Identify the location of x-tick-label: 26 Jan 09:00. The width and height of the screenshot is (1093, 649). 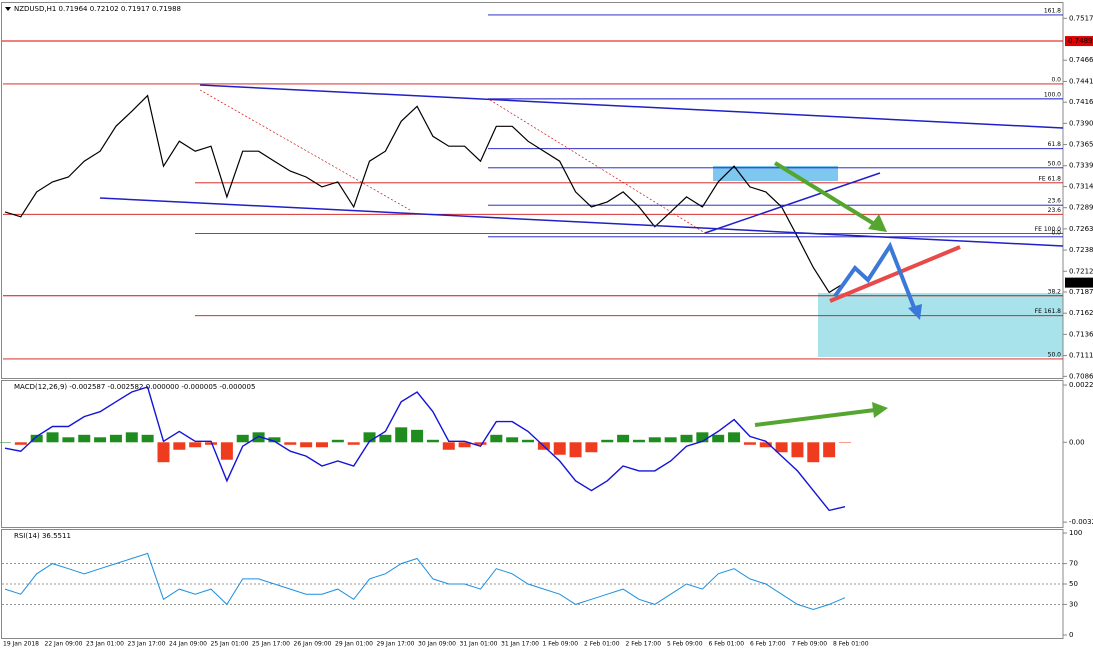
(313, 644).